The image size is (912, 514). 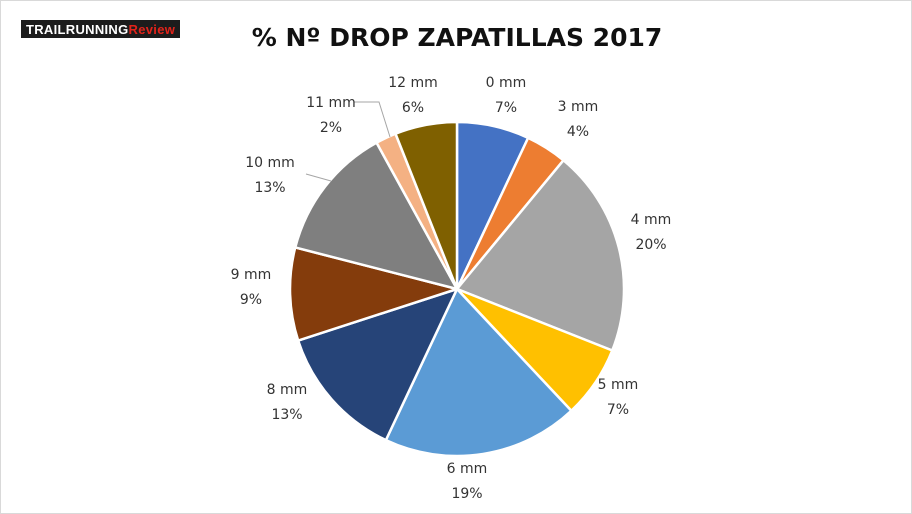 I want to click on slice-label-12-mm: 12 mm, so click(x=413, y=83).